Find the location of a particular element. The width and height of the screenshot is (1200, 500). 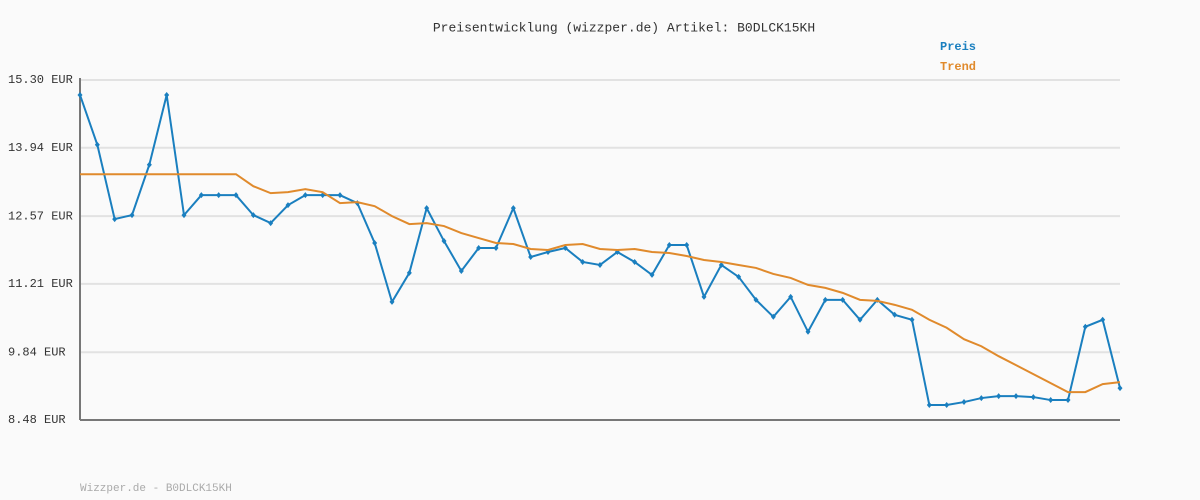

y-tick-label: 11.21 EUR is located at coordinates (40, 284).